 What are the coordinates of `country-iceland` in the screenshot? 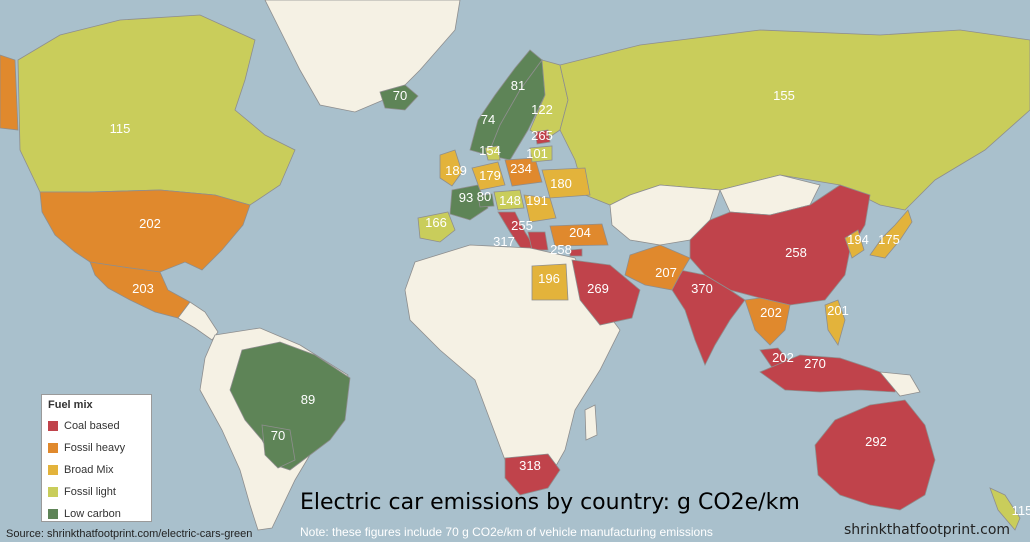 It's located at (399, 97).